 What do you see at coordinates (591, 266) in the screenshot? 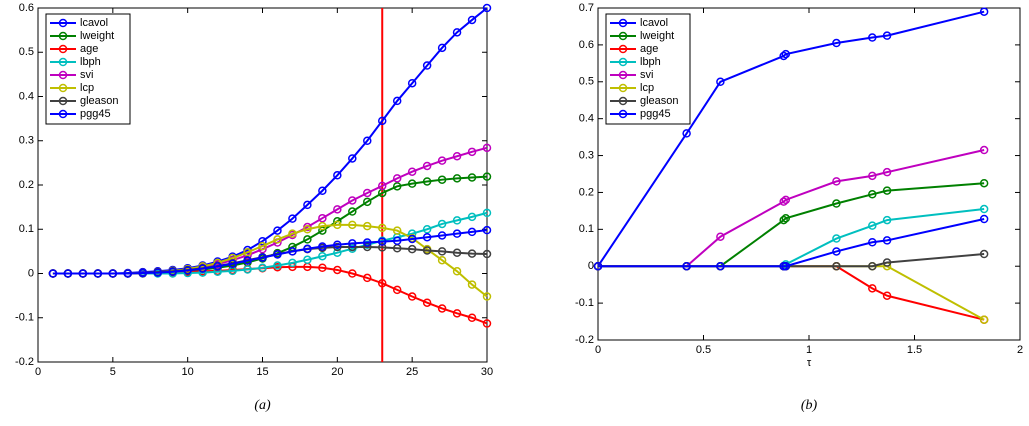
I see `y-tick-label: 0` at bounding box center [591, 266].